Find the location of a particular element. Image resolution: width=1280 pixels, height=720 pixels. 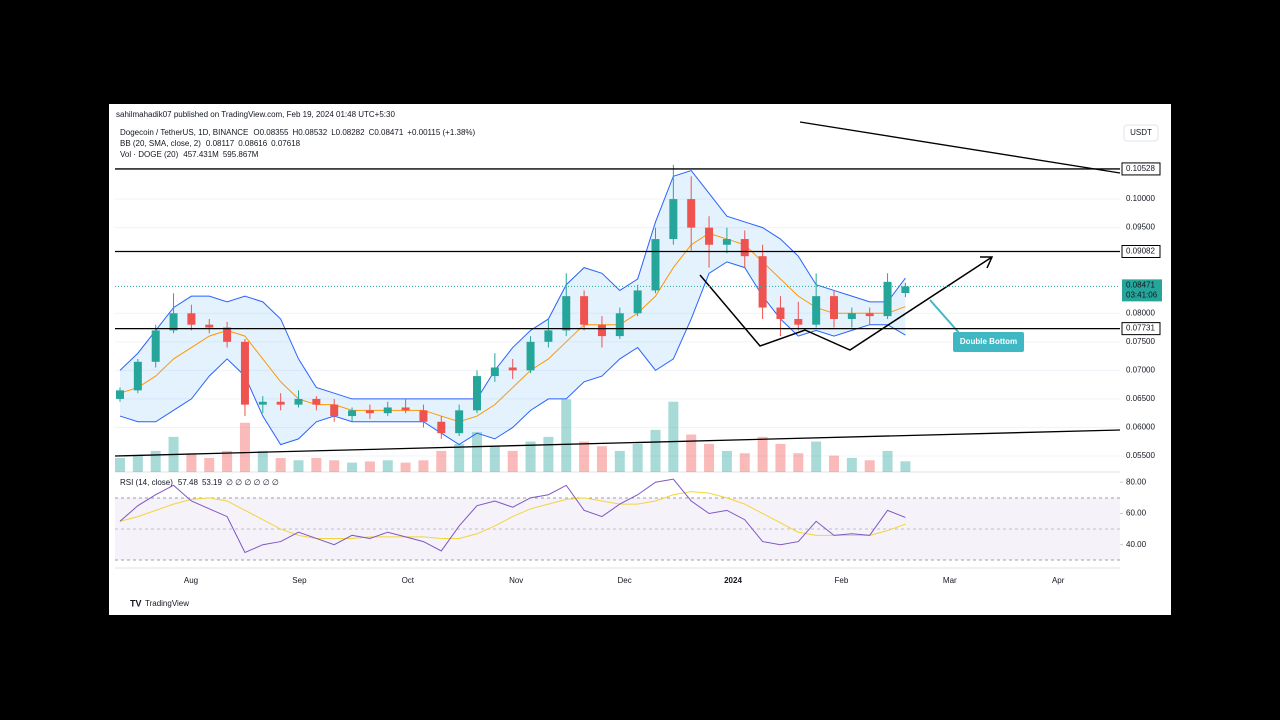

vol-label: Vol · DOGE (20) is located at coordinates (149, 154).